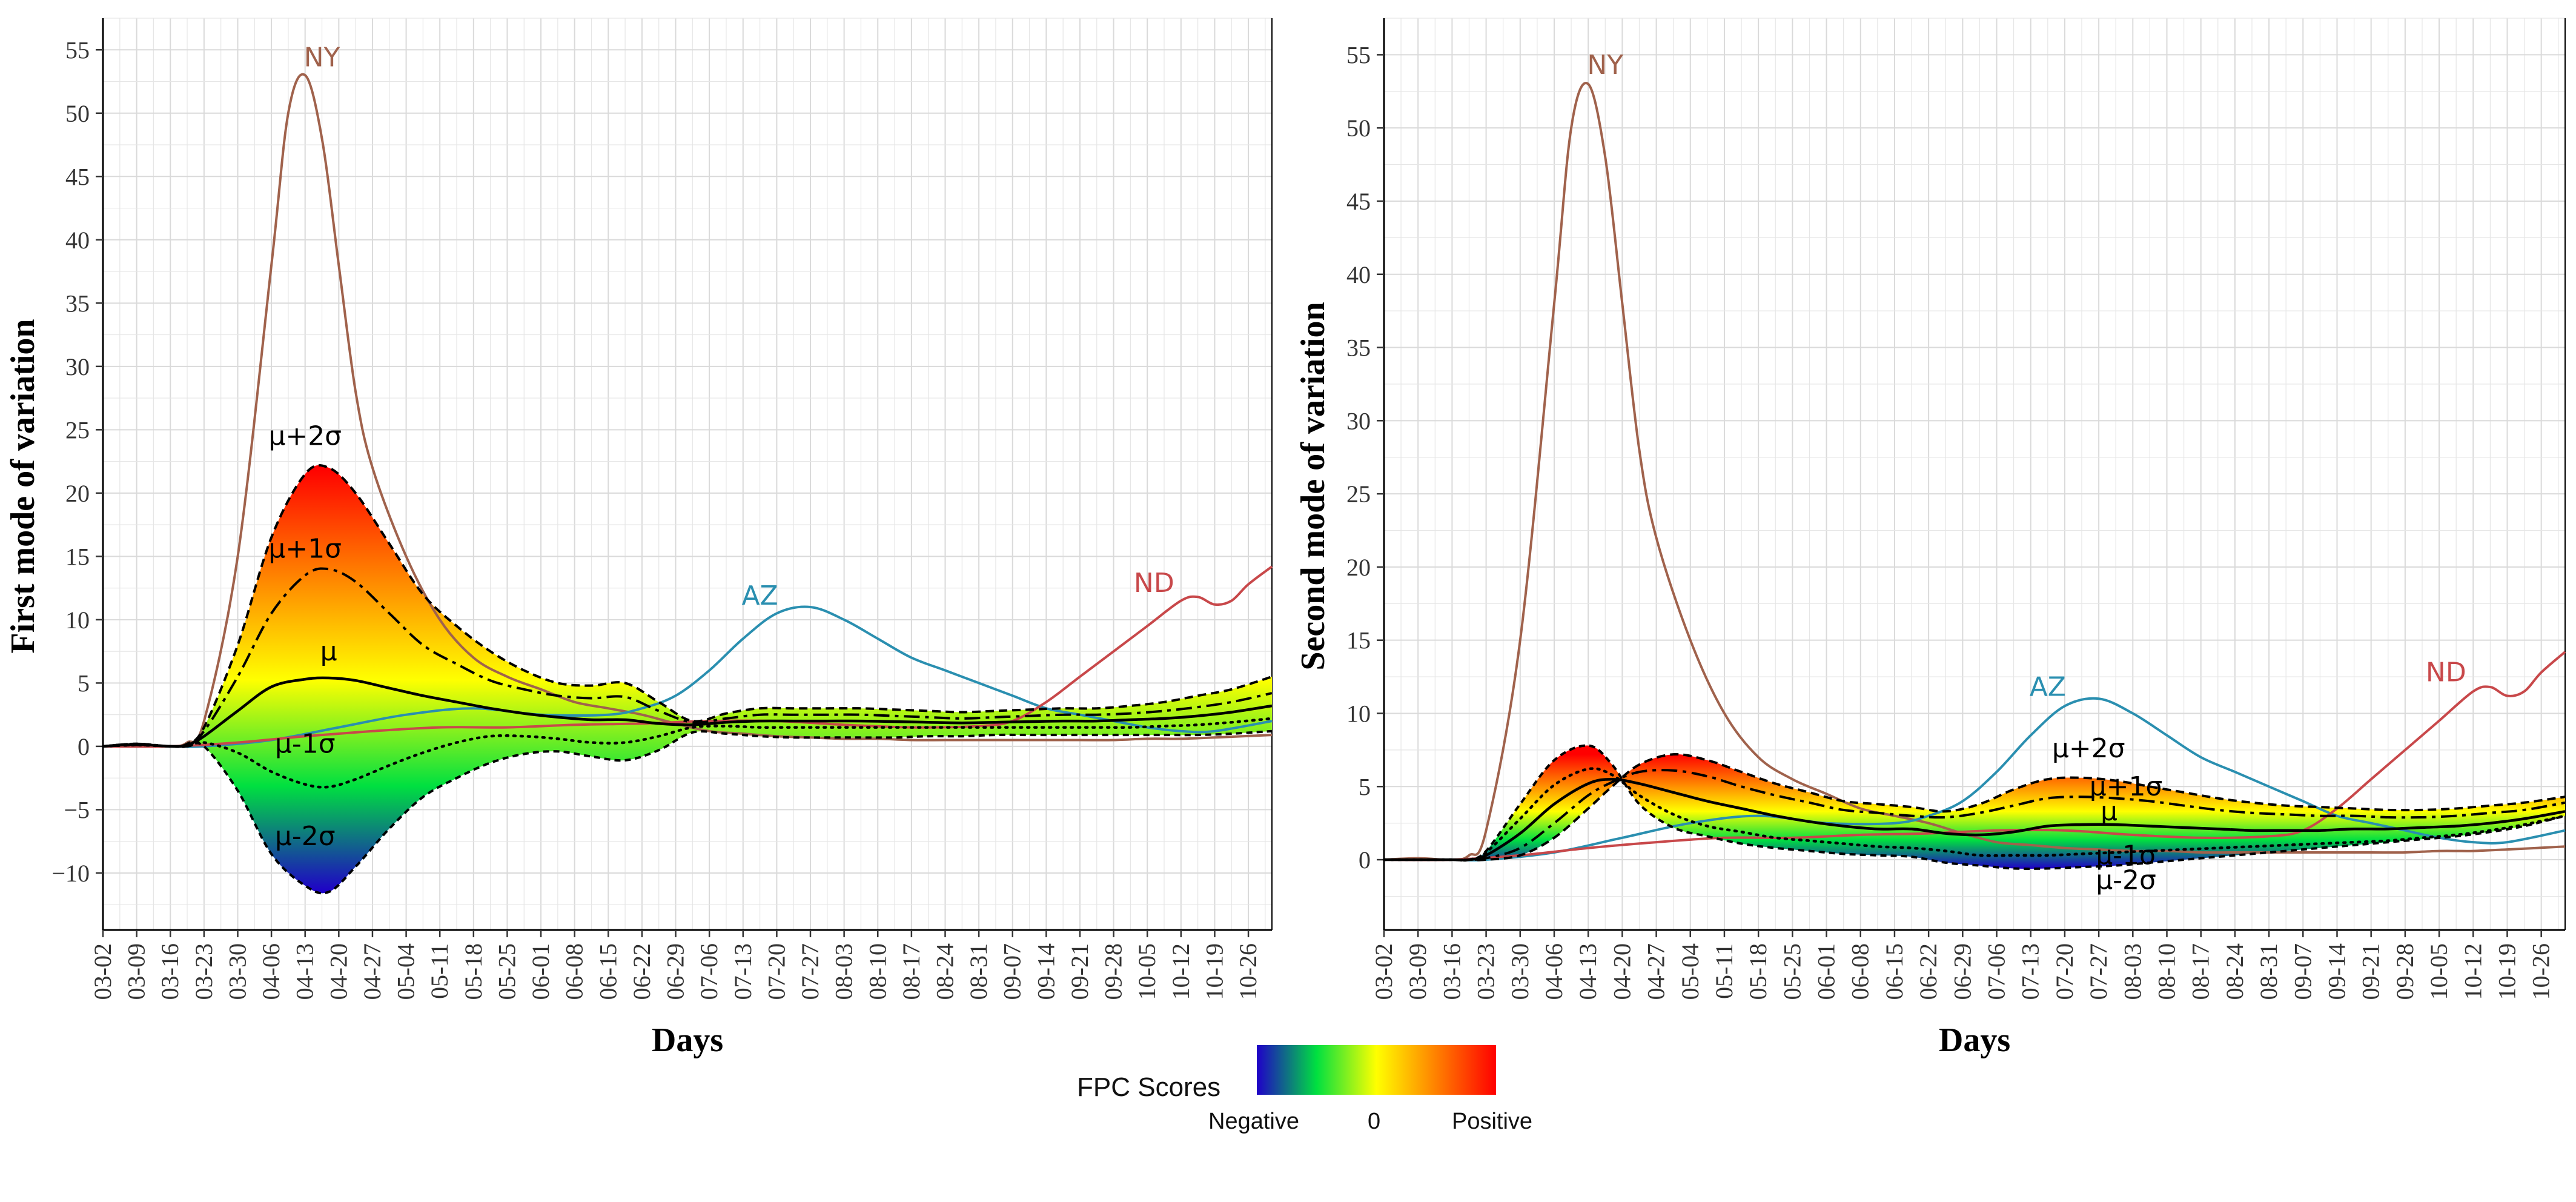  I want to click on x-tick-label: 03-02, so click(1383, 972).